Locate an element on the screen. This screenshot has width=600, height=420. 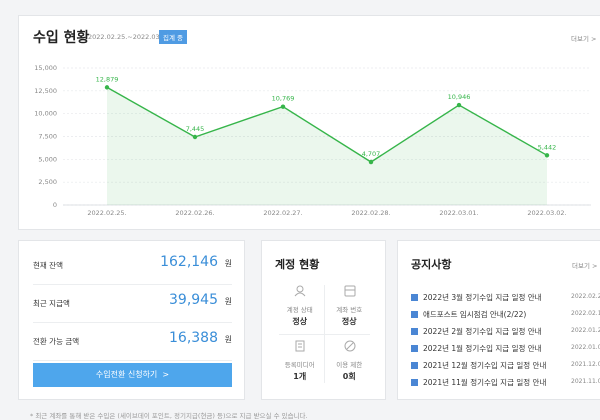
value-label: 7,445 is located at coordinates (195, 129).